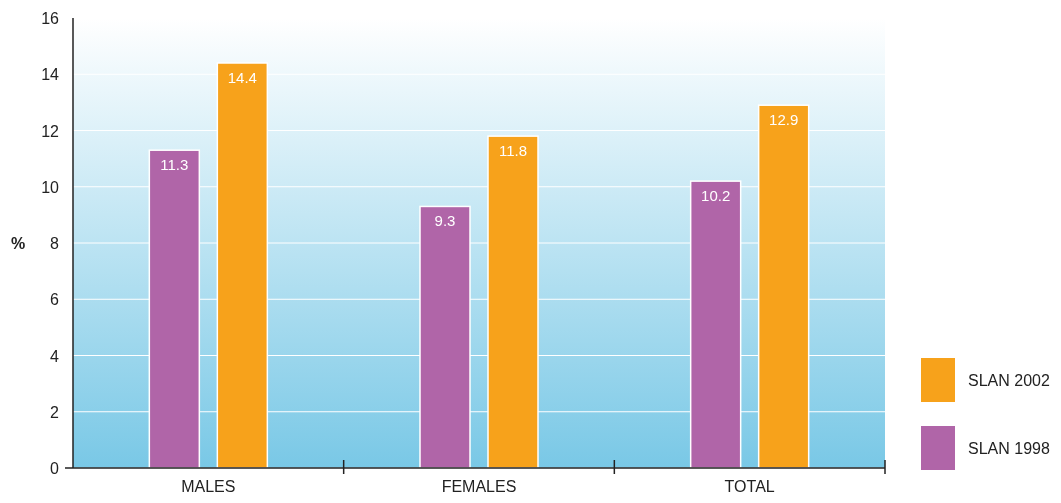 This screenshot has height=503, width=1061. What do you see at coordinates (208, 486) in the screenshot?
I see `x-tick-label: MALES` at bounding box center [208, 486].